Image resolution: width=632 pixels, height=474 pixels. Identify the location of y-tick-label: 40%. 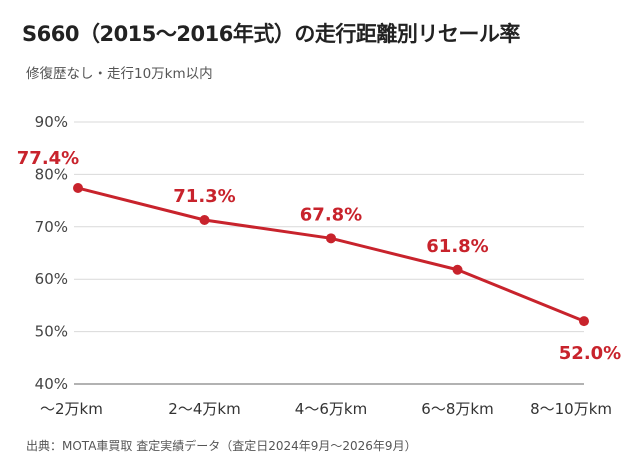
(51, 384).